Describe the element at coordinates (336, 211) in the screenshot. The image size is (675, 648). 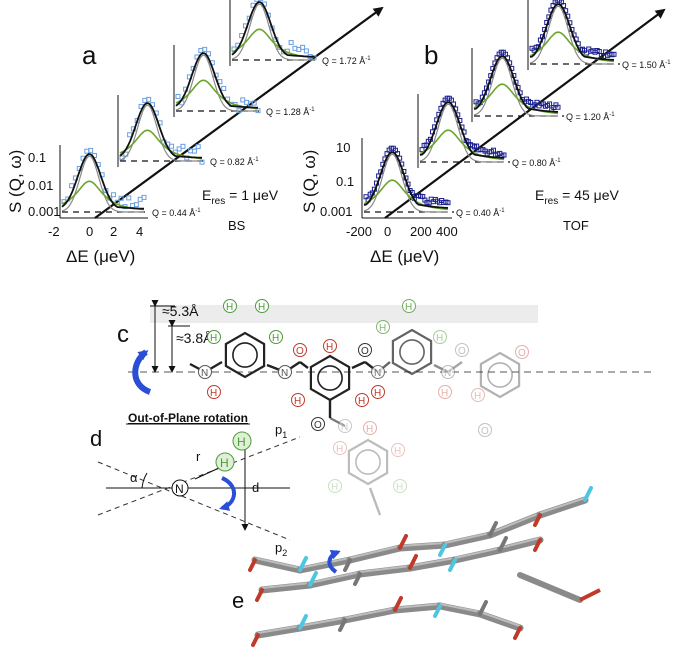
I see `panel-b-ytick-3: 0.001` at that location.